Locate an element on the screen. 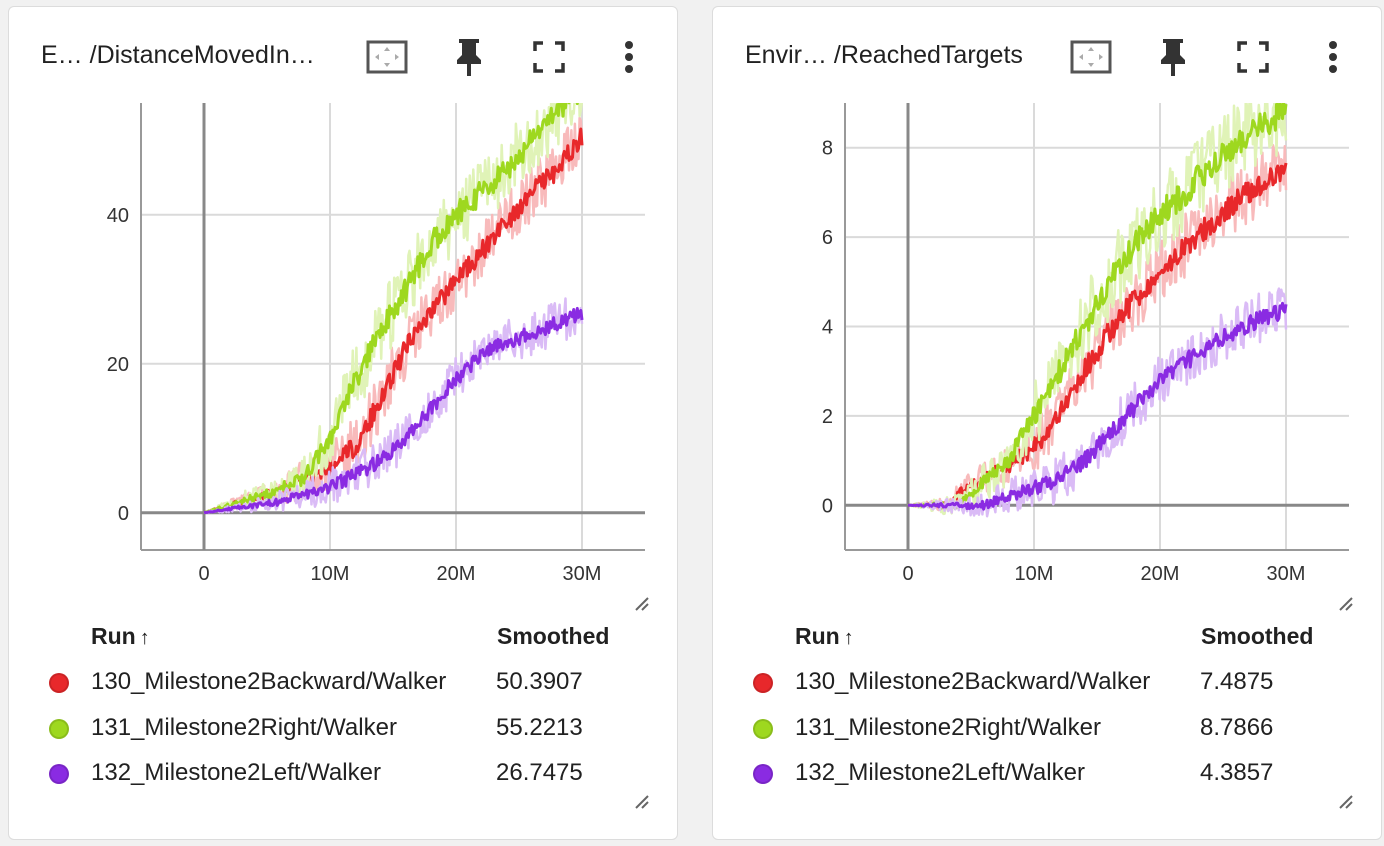 Image resolution: width=1384 pixels, height=846 pixels. y-tick-label: 40 is located at coordinates (118, 216).